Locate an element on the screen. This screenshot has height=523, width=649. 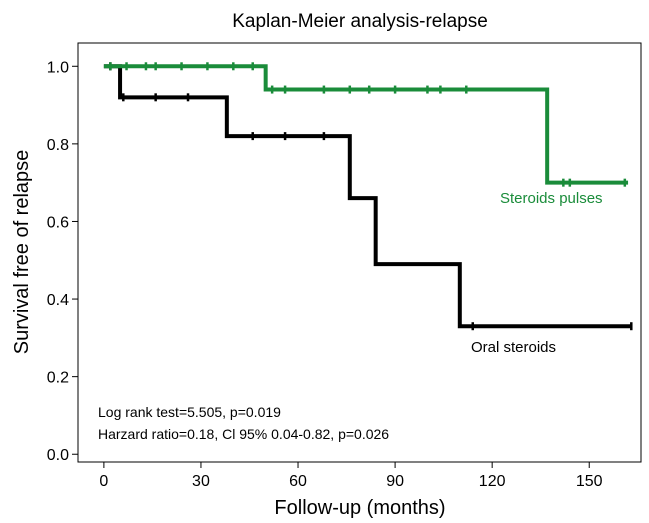
y-tick-label: 0.2 is located at coordinates (58, 378).